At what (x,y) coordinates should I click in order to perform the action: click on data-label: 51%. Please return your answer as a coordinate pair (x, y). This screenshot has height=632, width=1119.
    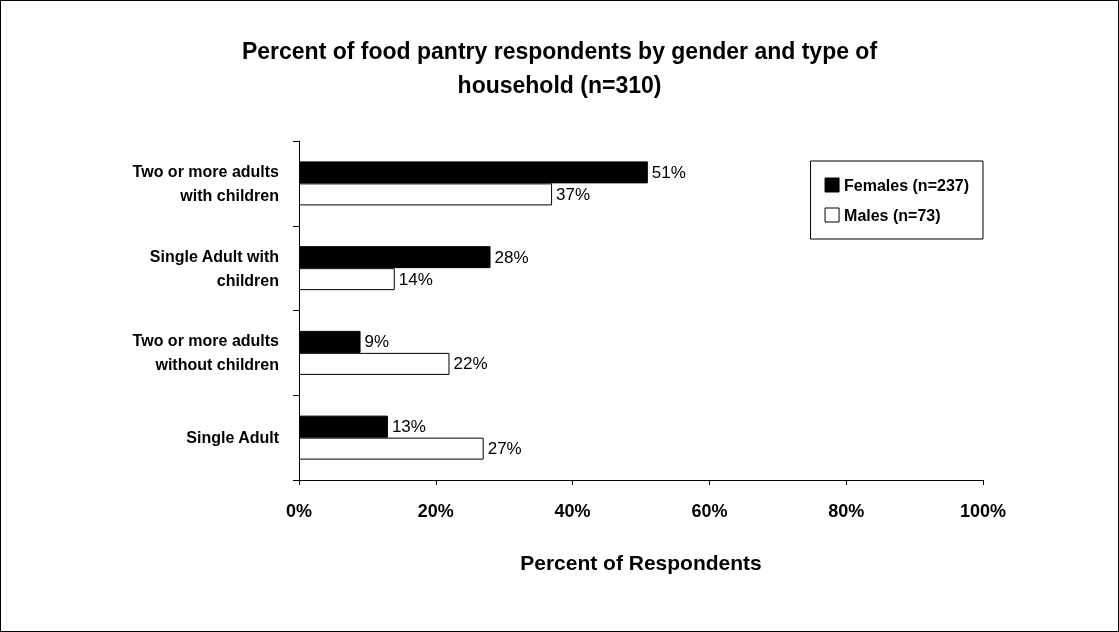
    Looking at the image, I should click on (668, 172).